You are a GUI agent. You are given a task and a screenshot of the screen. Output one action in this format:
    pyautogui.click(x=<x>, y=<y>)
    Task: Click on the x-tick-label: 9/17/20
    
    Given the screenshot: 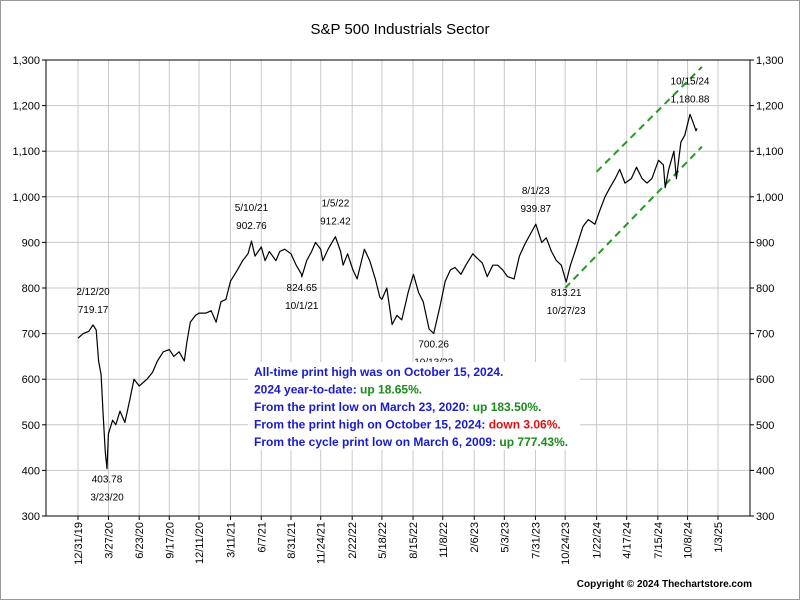 What is the action you would take?
    pyautogui.click(x=170, y=540)
    